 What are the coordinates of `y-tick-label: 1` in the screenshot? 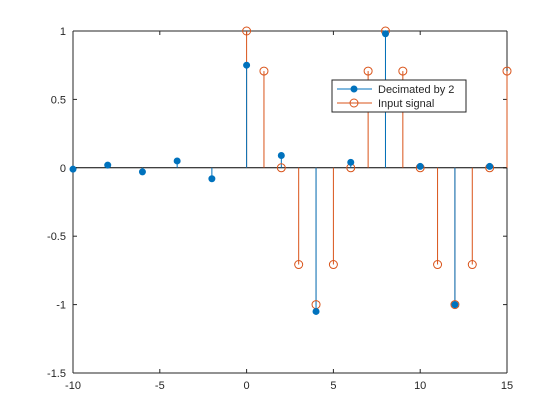 It's located at (63, 32).